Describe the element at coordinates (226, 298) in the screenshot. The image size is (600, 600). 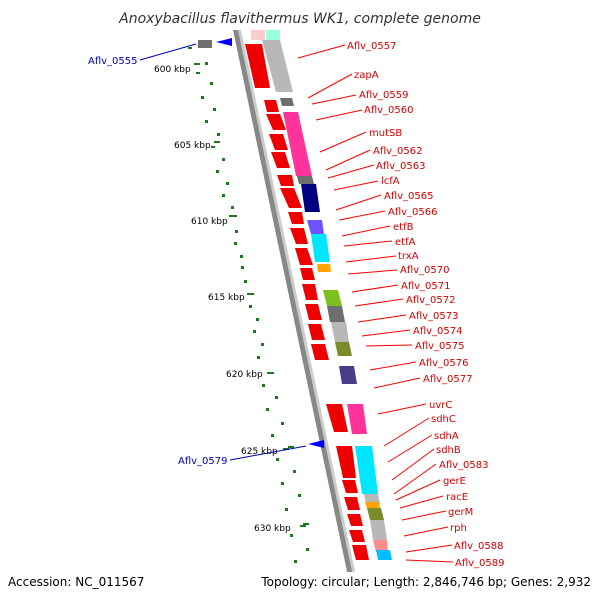
I see `kbp-label: 615 kbp` at that location.